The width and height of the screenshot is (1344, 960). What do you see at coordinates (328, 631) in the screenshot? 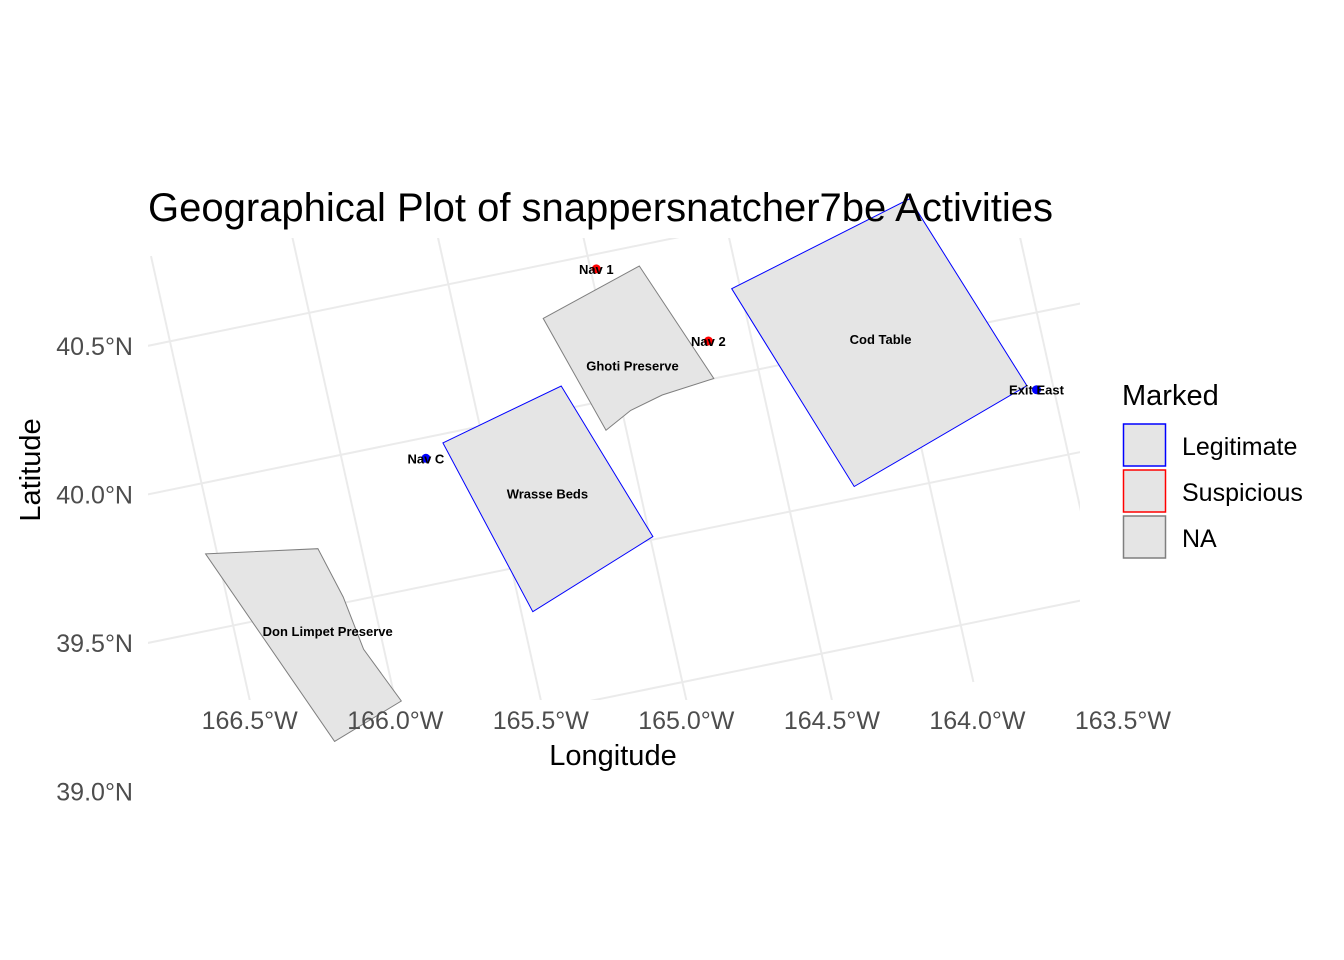
I see `region-label: Don Limpet Preserve` at bounding box center [328, 631].